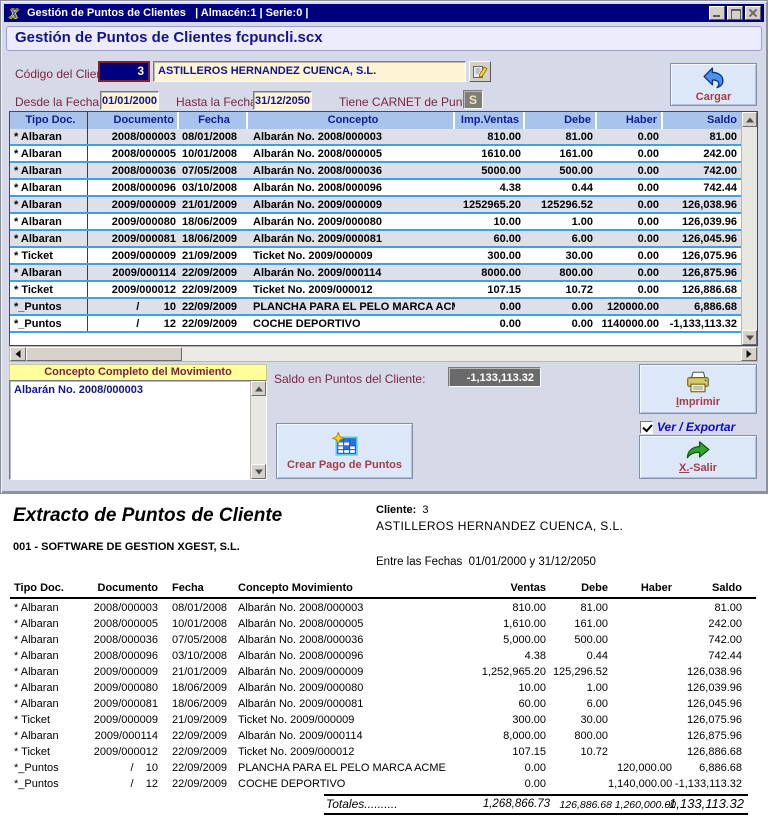 Image resolution: width=768 pixels, height=817 pixels. Describe the element at coordinates (579, 137) in the screenshot. I see `cell-debe: 81.00` at that location.